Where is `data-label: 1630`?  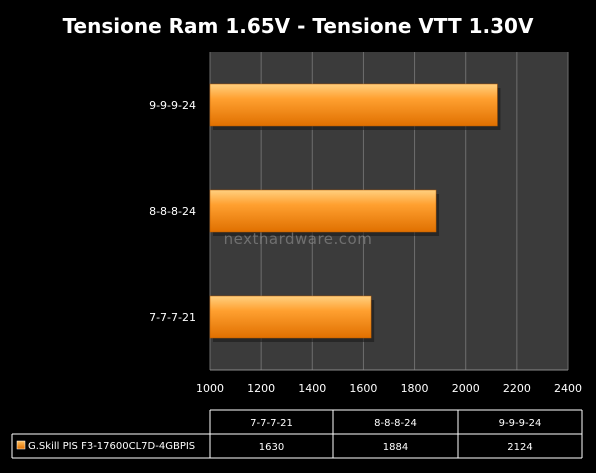 data-label: 1630 is located at coordinates (271, 447).